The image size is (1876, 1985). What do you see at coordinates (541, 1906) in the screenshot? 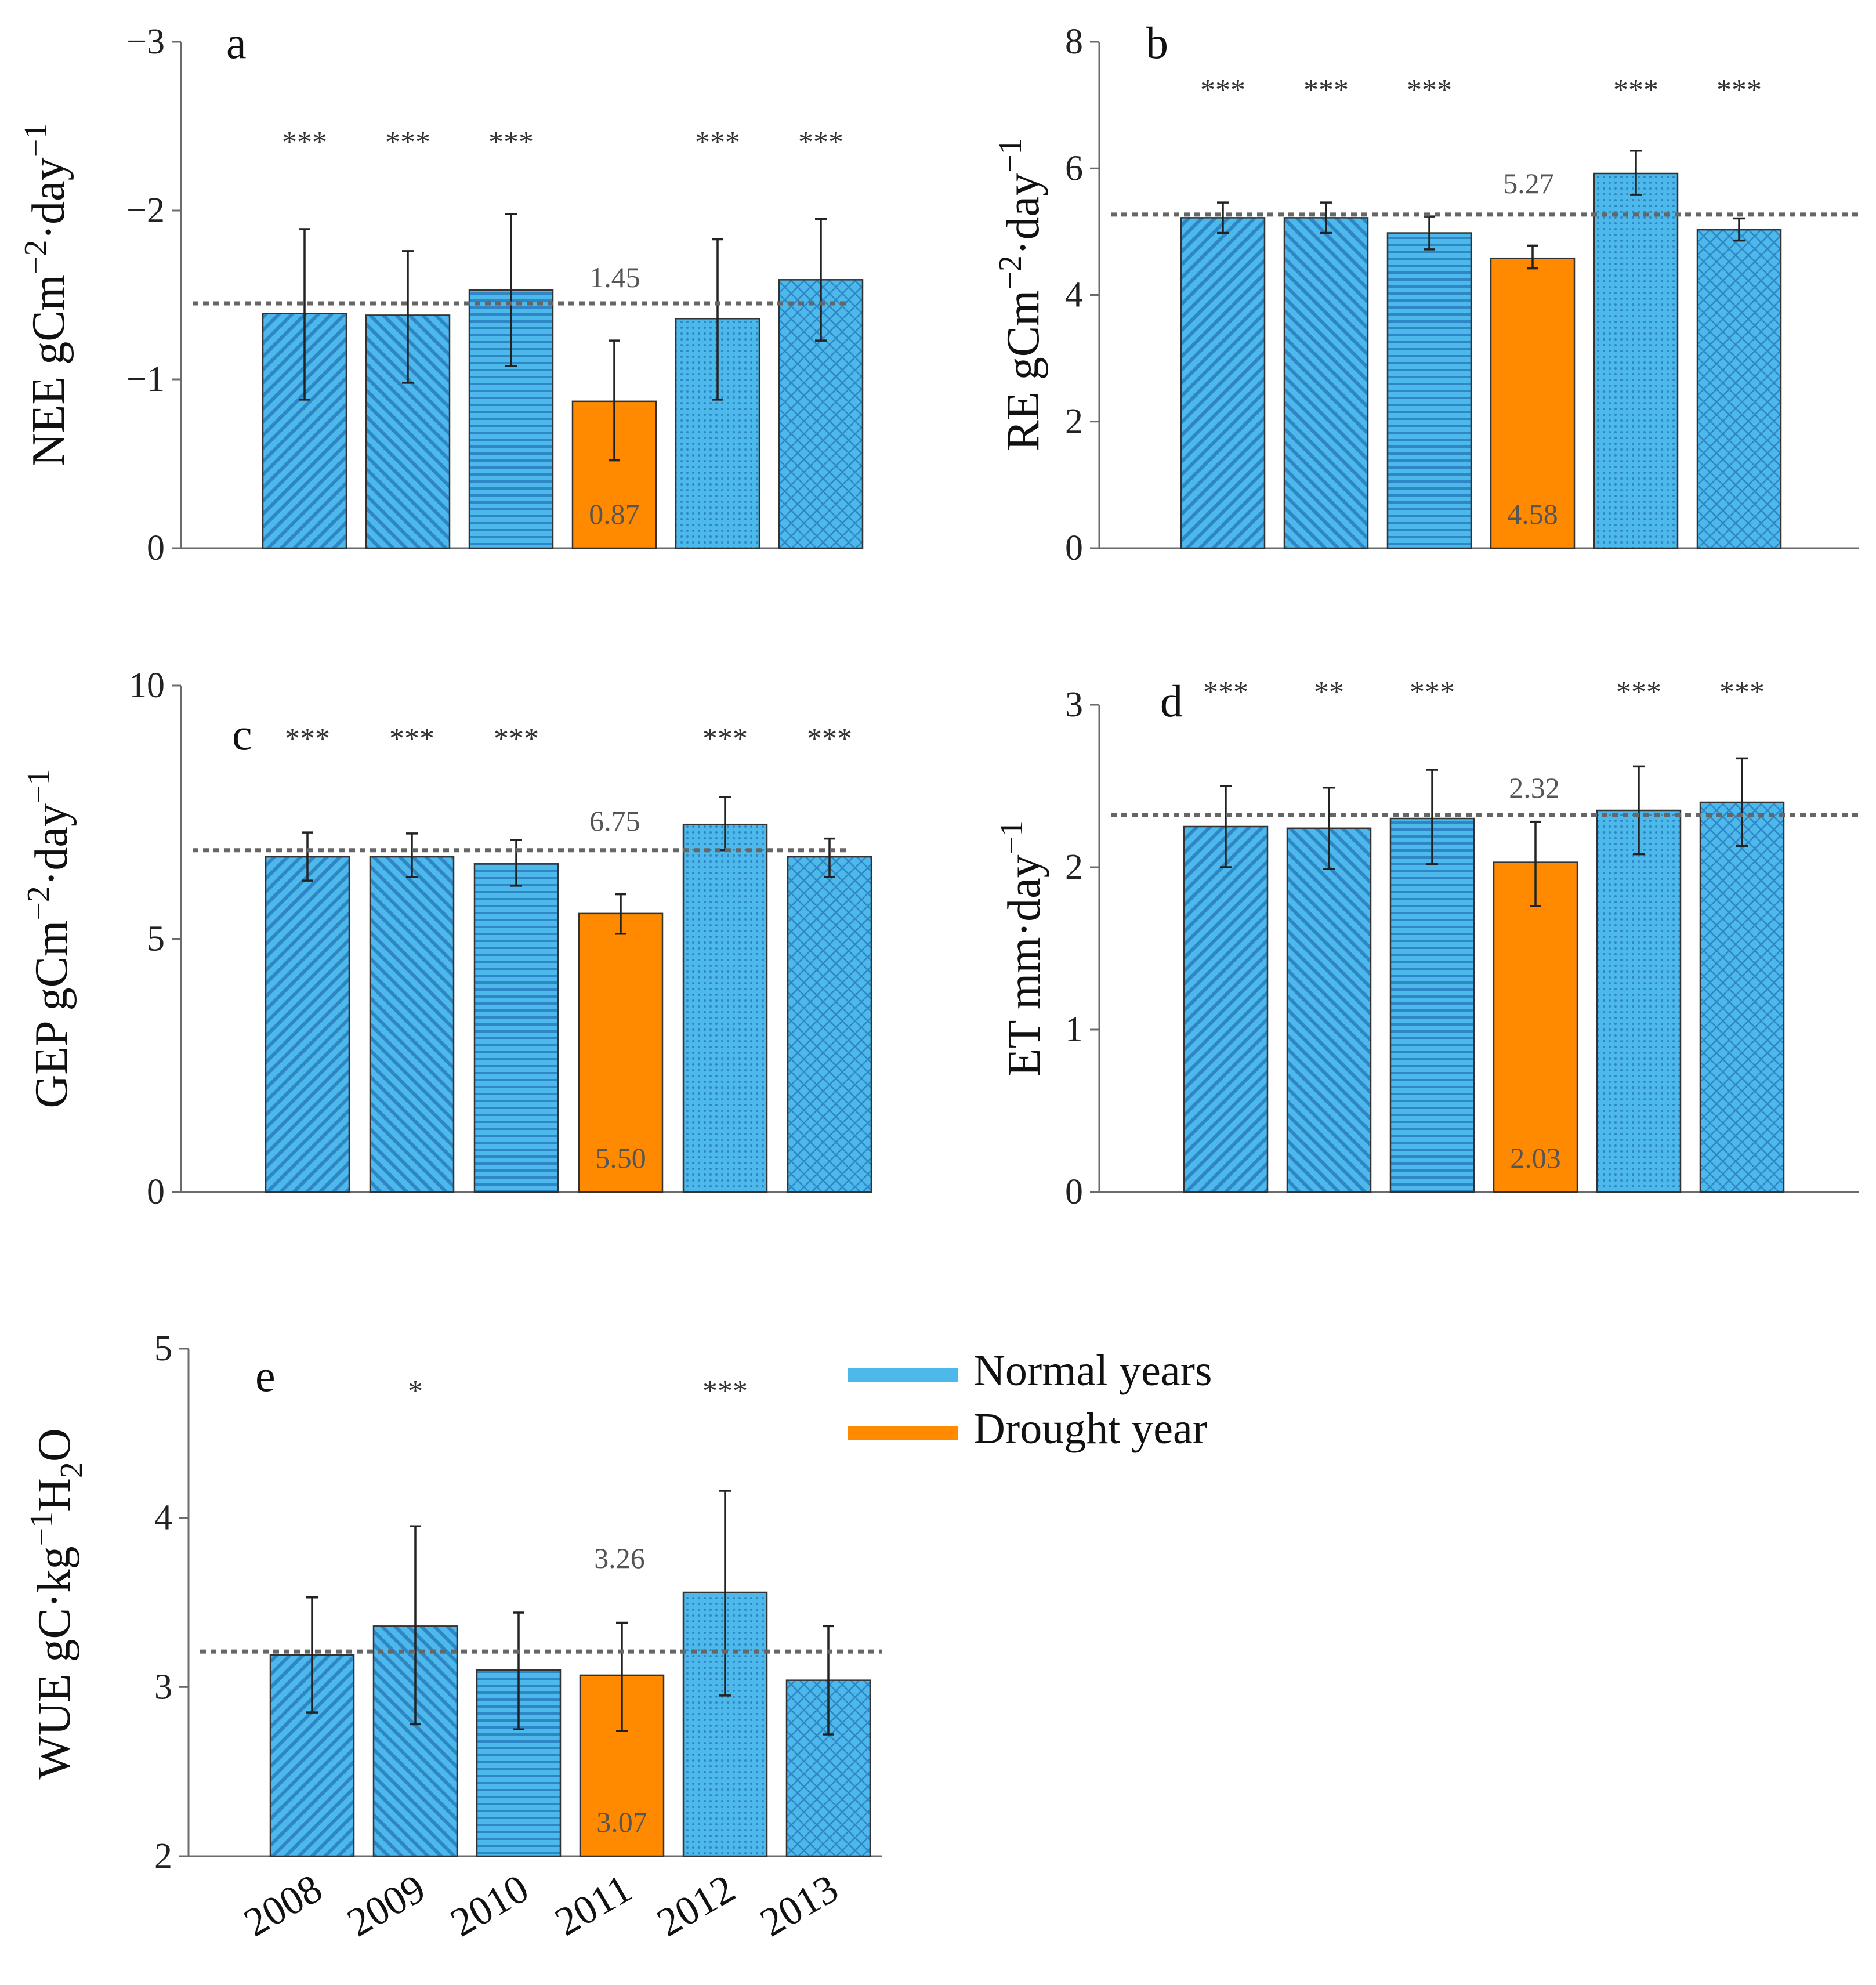
I see `x-axis-year-labels: 2008 2009 2010 2011 2012 2013` at bounding box center [541, 1906].